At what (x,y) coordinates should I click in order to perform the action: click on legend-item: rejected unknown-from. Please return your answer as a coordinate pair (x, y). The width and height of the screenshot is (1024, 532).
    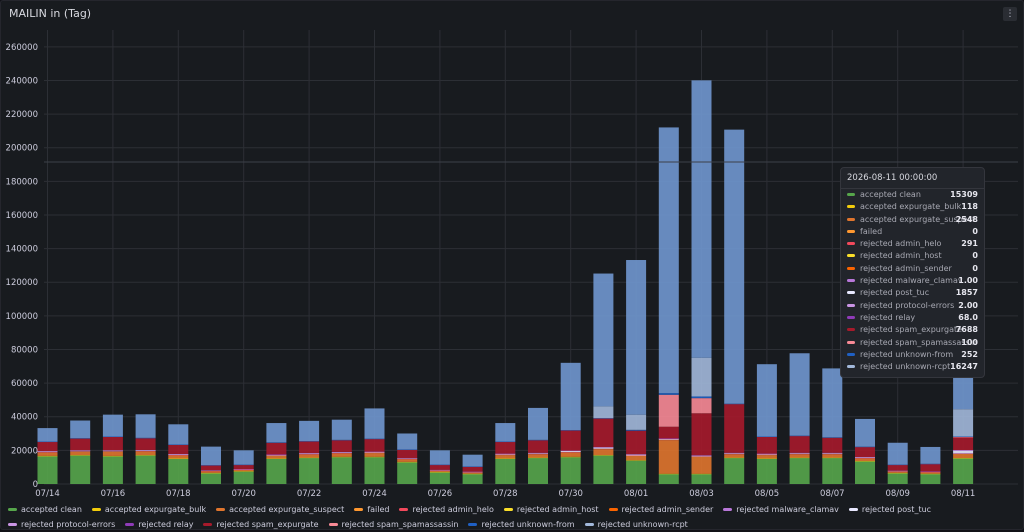
    Looking at the image, I should click on (521, 524).